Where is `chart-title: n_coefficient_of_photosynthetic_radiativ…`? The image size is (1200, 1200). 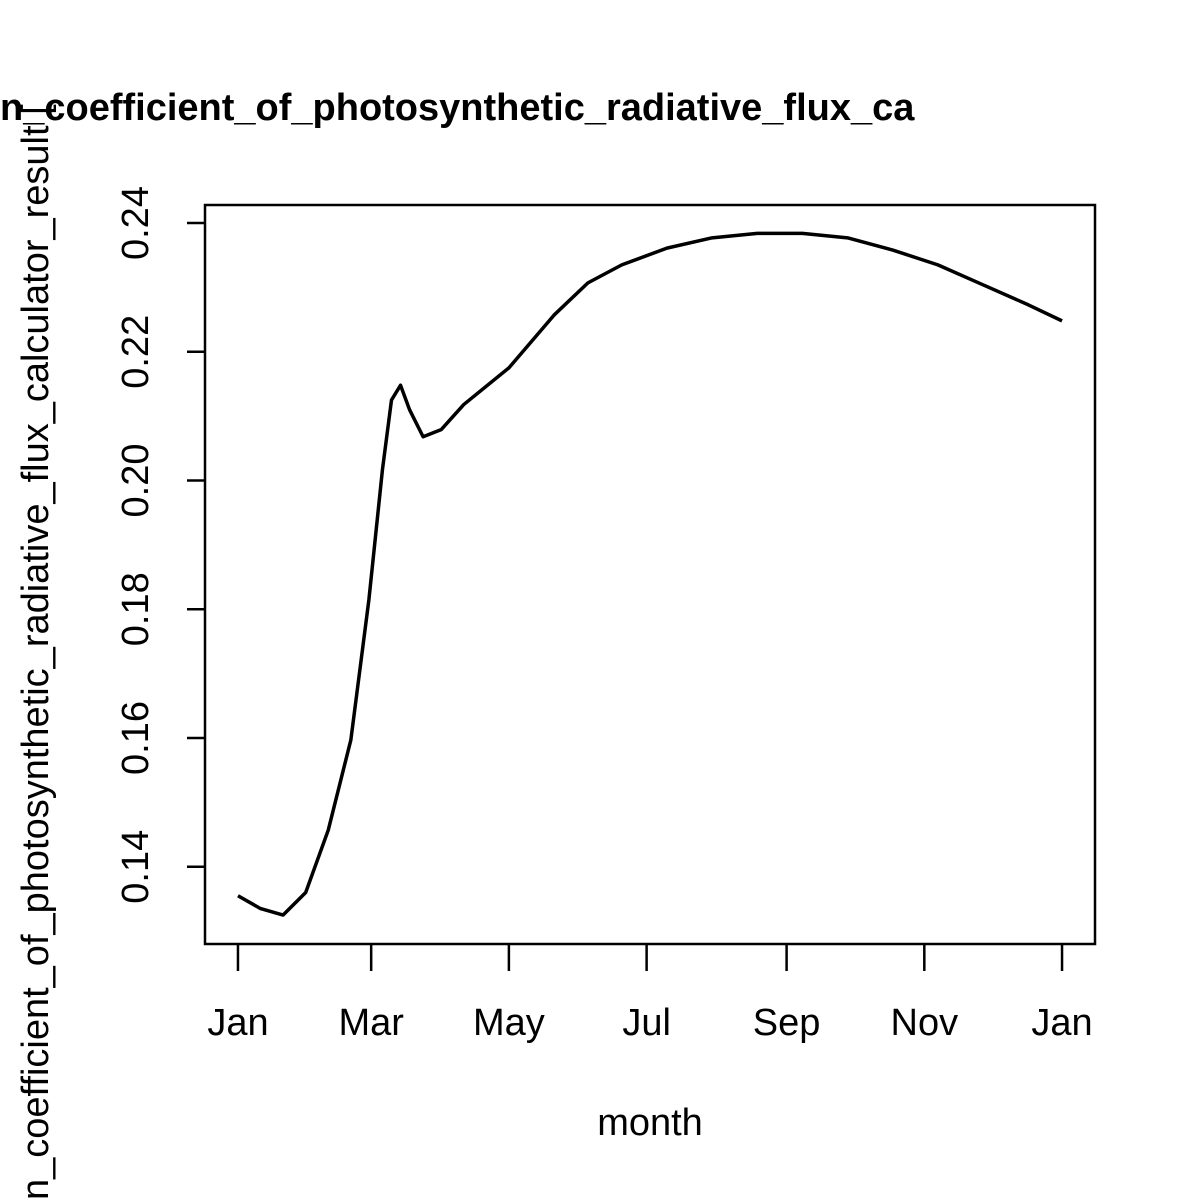 chart-title: n_coefficient_of_photosynthetic_radiativ… is located at coordinates (457, 108).